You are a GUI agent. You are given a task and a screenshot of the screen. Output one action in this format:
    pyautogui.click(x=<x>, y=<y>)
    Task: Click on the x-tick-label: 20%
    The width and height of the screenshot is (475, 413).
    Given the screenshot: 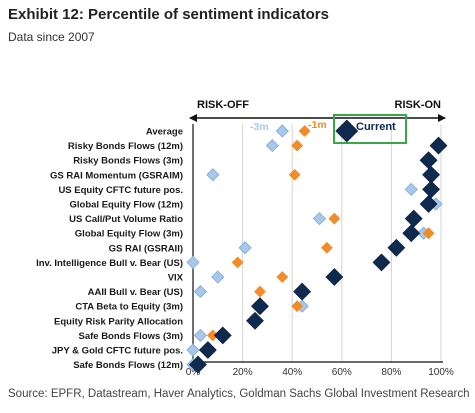 What is the action you would take?
    pyautogui.click(x=243, y=372)
    